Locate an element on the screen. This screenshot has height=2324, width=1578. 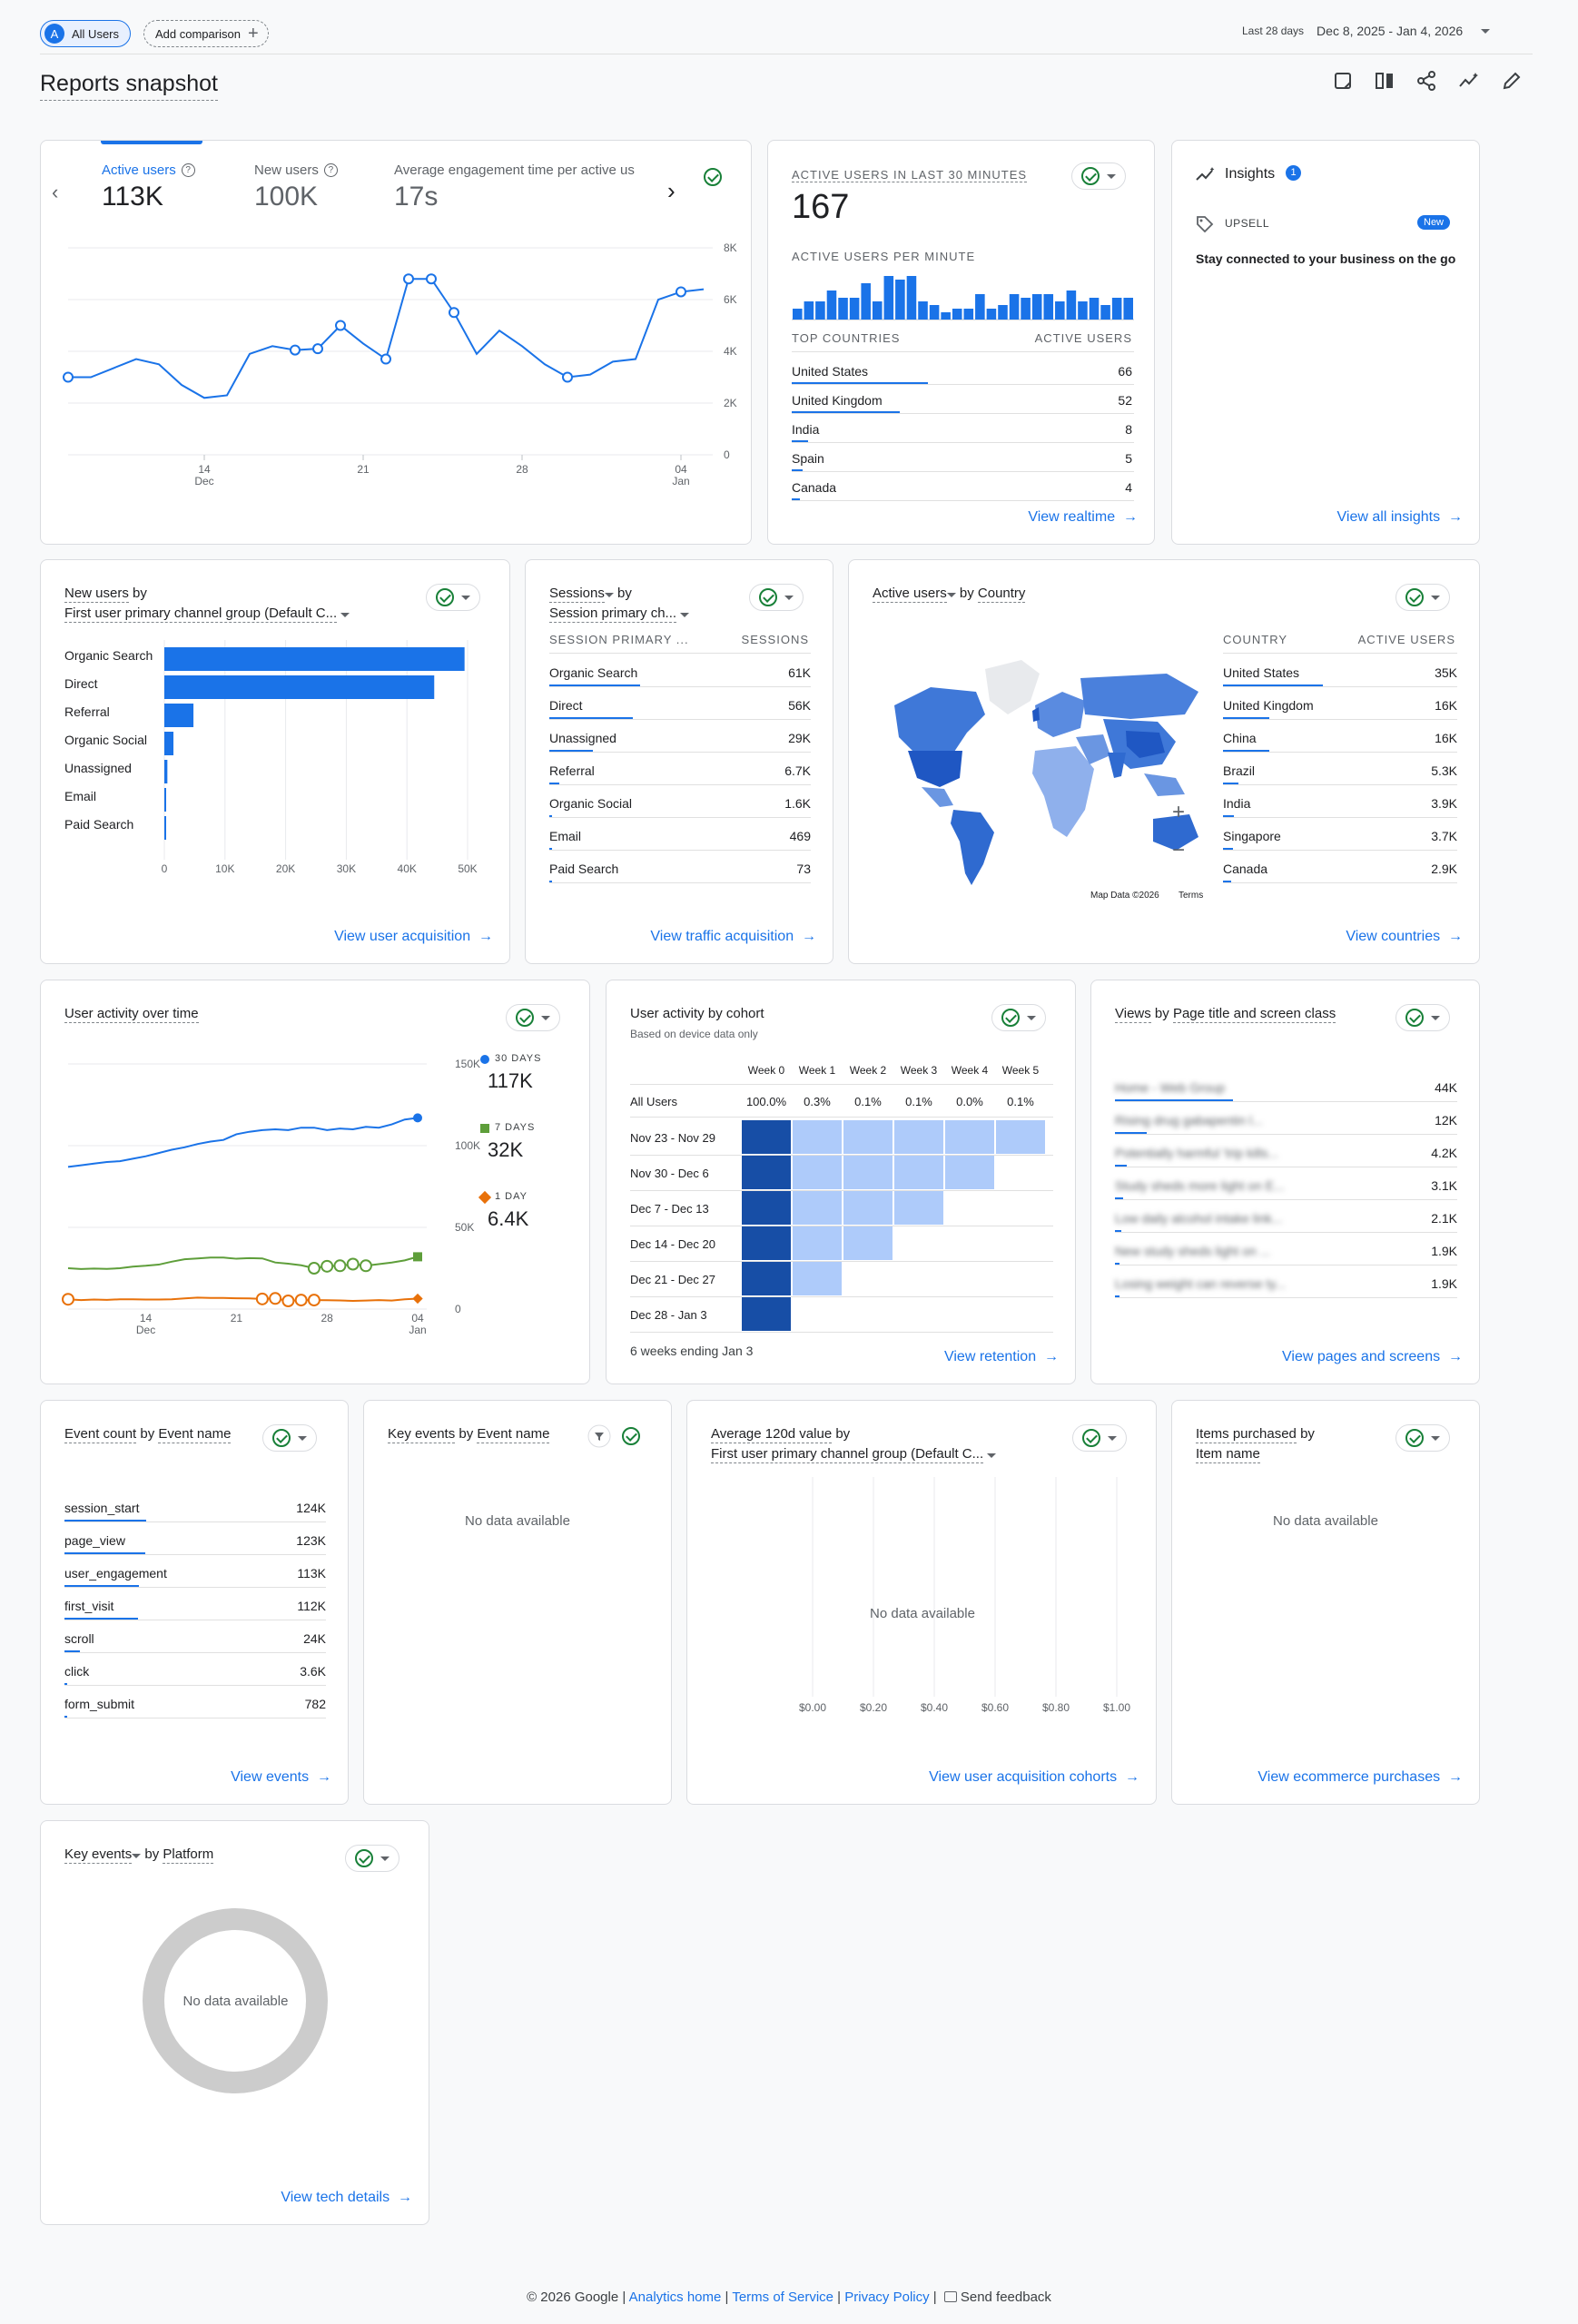
view-traffic-acquisition-link: View traffic acquisition → is located at coordinates (733, 937).